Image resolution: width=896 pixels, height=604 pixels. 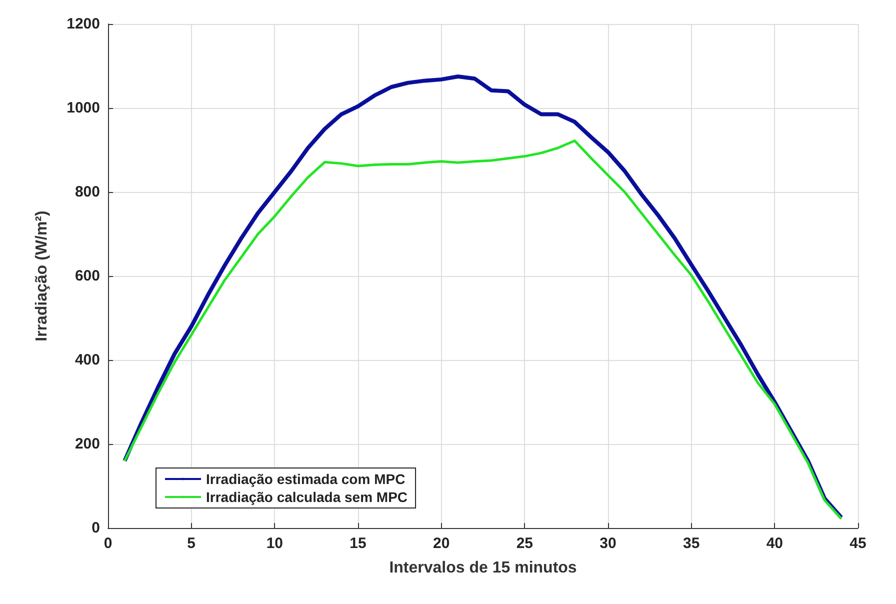 What do you see at coordinates (775, 543) in the screenshot?
I see `x-tick-label: 40` at bounding box center [775, 543].